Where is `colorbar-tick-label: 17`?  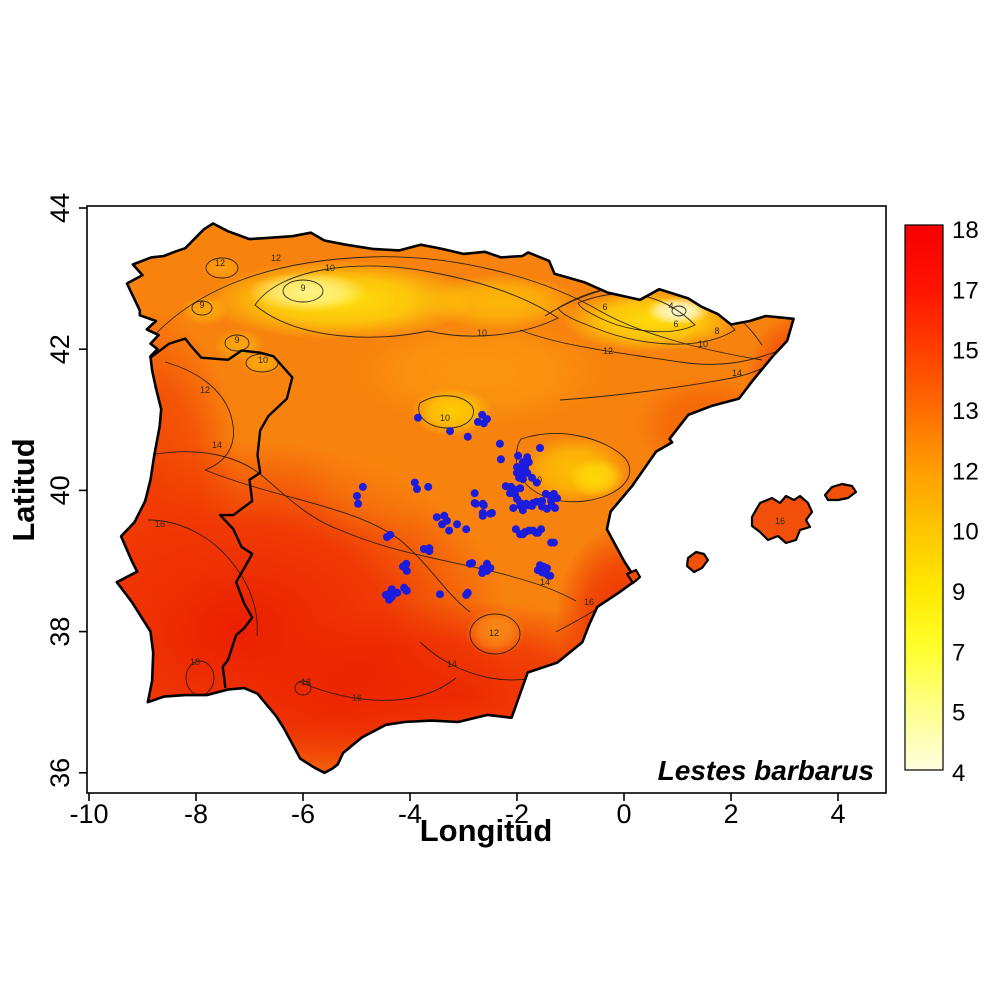
colorbar-tick-label: 17 is located at coordinates (965, 290).